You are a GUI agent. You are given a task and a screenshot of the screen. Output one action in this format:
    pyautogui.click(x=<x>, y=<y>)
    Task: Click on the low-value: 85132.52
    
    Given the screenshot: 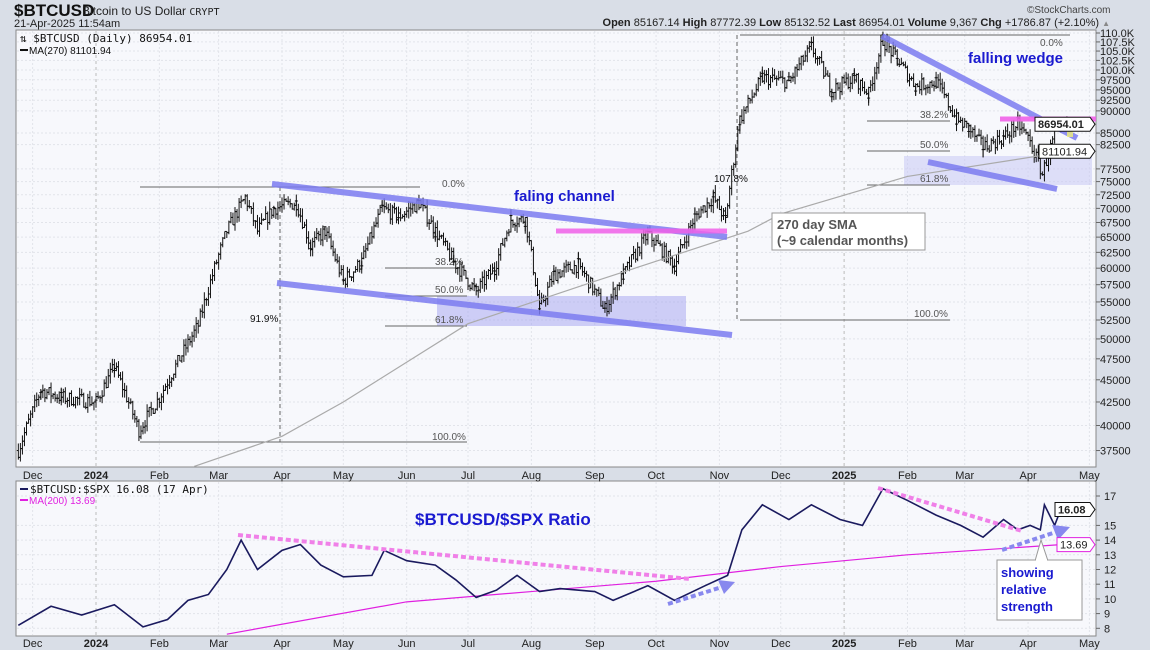 What is the action you would take?
    pyautogui.click(x=807, y=23)
    